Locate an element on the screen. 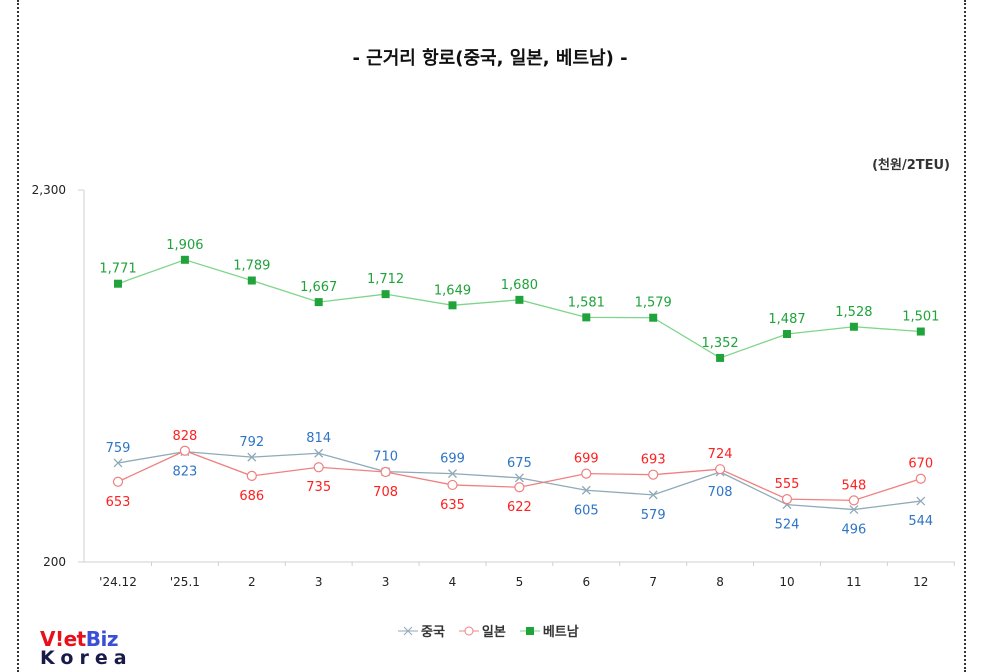  square-marker-icon is located at coordinates (529, 630).